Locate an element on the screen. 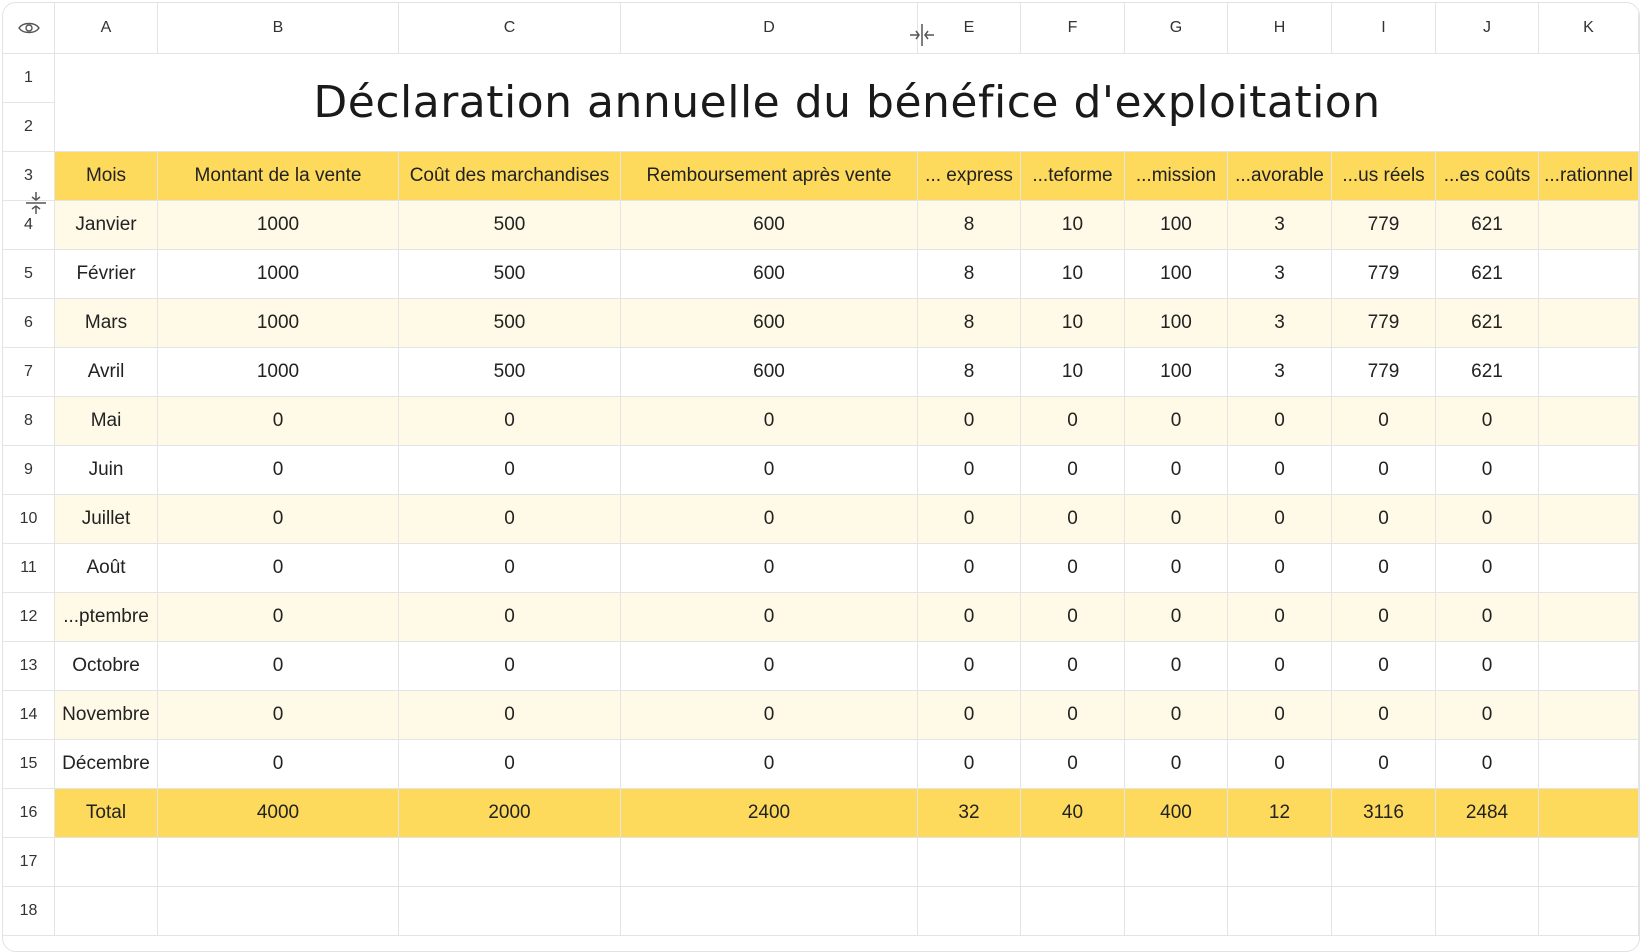 This screenshot has width=1640, height=952. row-header-11: 11 is located at coordinates (29, 568).